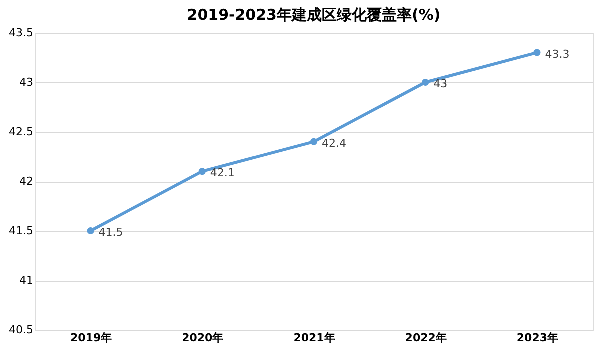 This screenshot has height=349, width=605. Describe the element at coordinates (27, 181) in the screenshot. I see `y-tick-label: 42` at that location.